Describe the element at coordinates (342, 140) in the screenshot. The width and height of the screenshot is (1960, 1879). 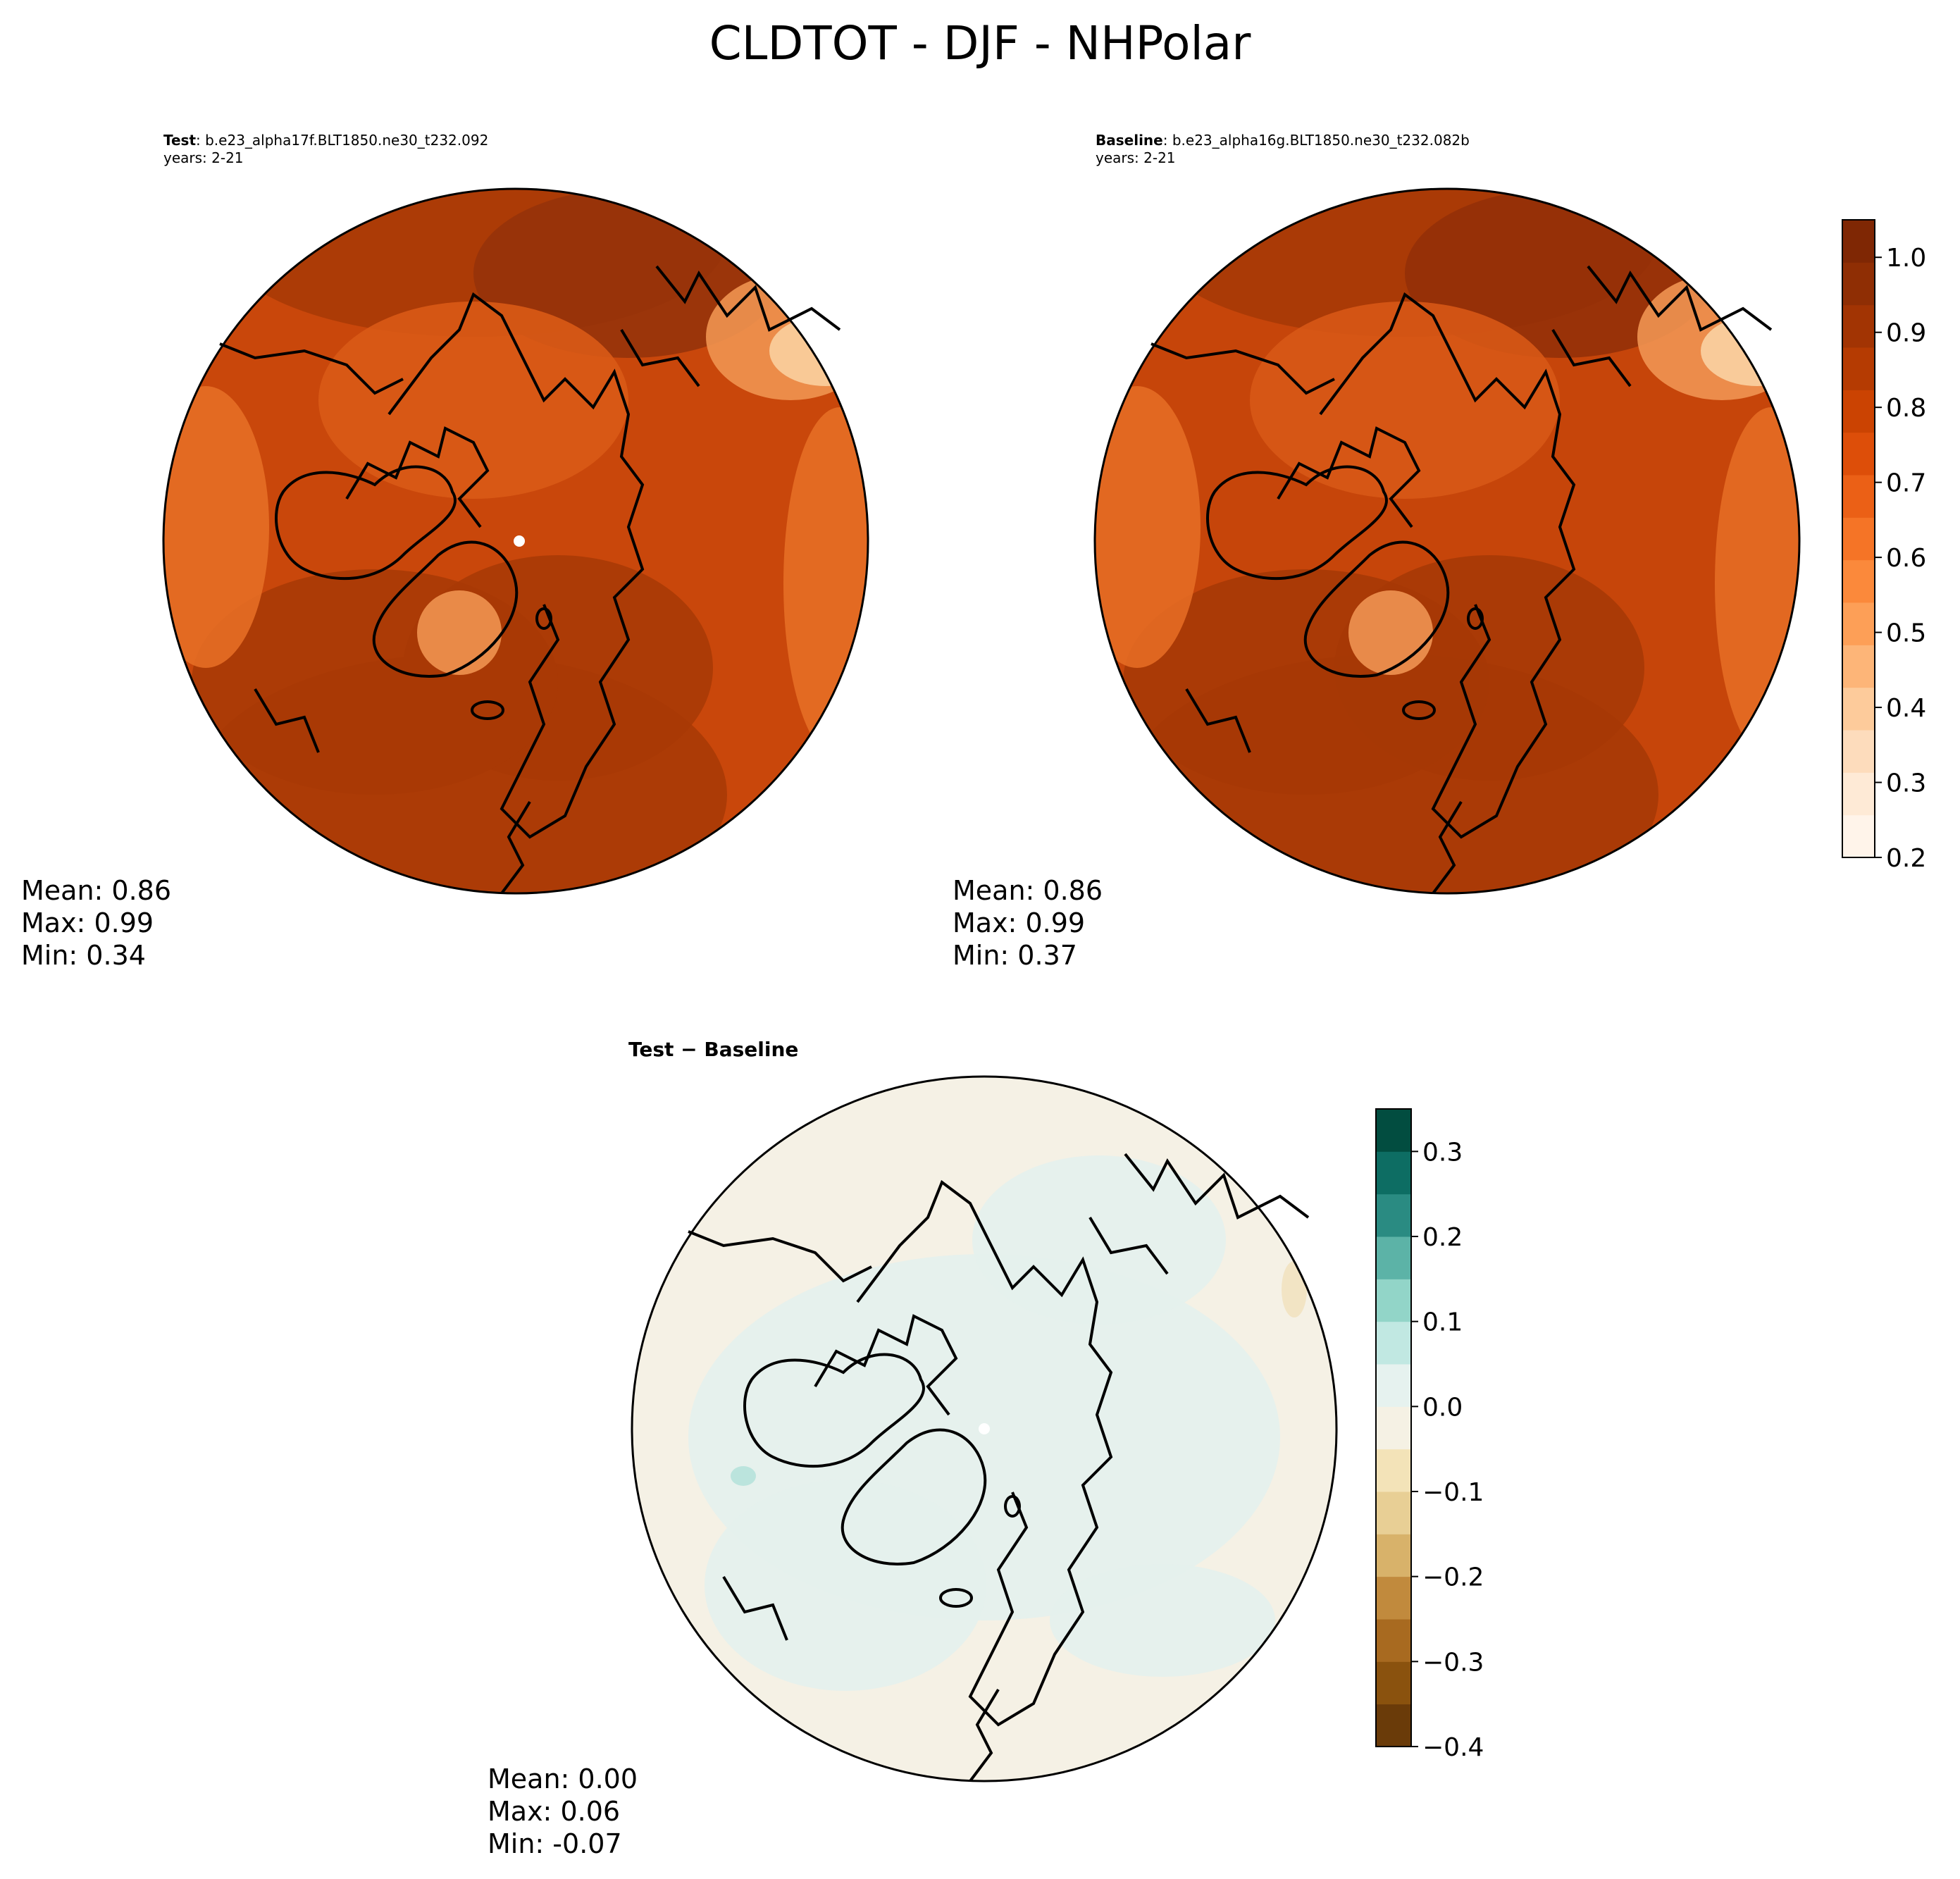
I see `test-case-name: : b.e23_alpha17f.BLT1850.ne30_t232.092` at that location.